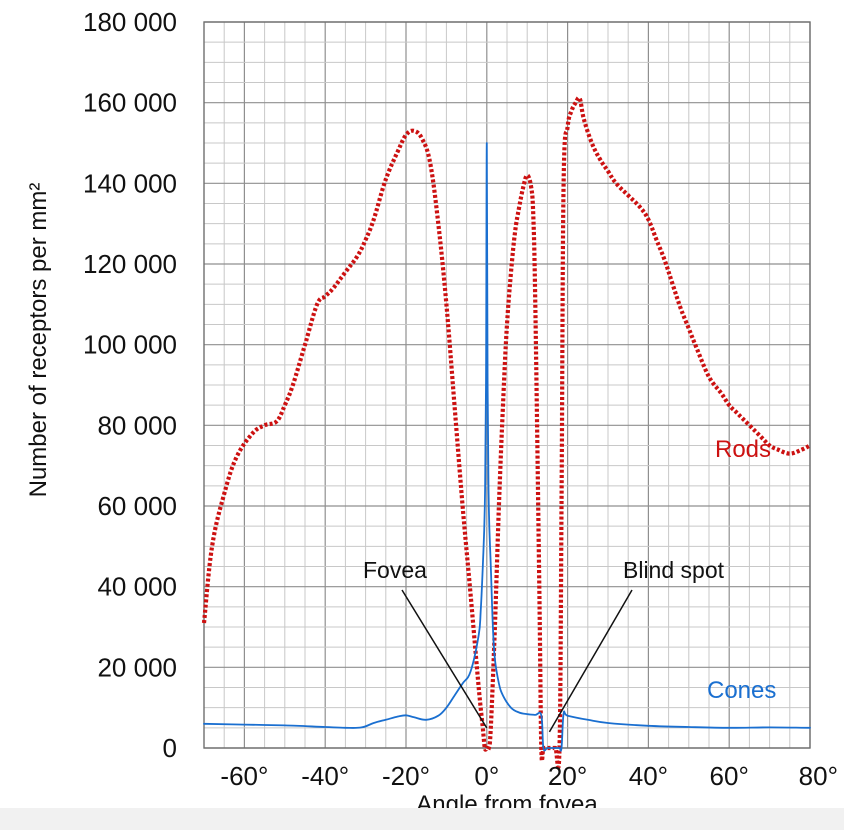  I want to click on y-tick-label: 140 000, so click(130, 183).